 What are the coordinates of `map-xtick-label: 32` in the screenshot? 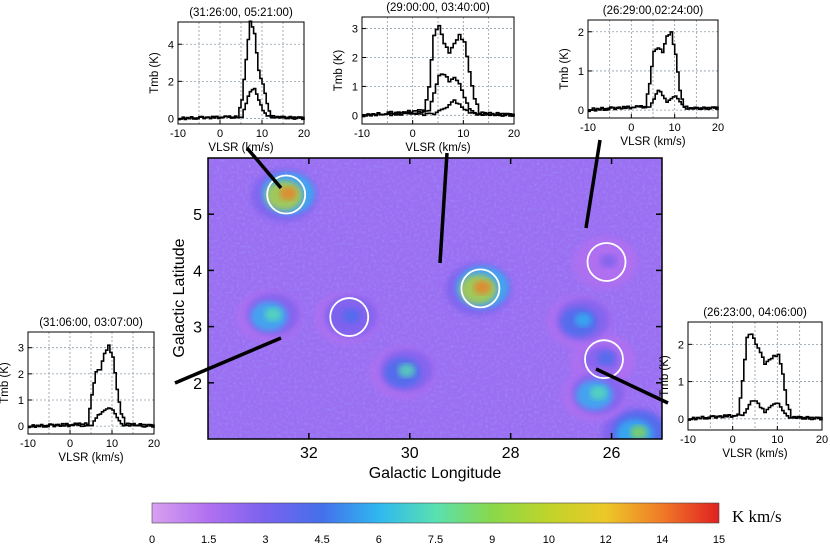 It's located at (309, 453).